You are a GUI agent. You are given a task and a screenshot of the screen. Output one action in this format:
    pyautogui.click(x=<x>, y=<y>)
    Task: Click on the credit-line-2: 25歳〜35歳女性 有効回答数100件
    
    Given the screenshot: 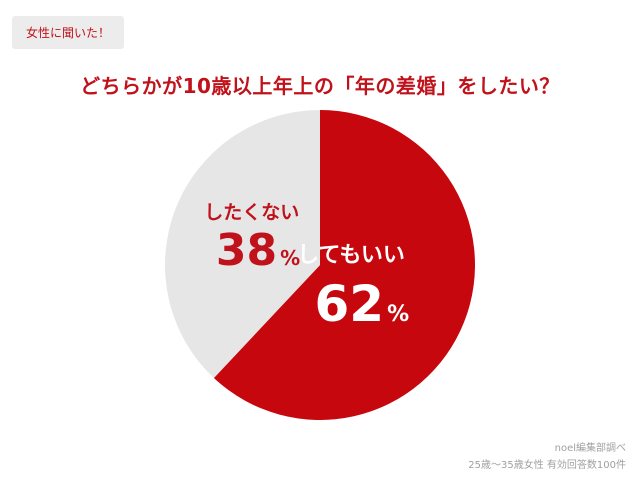 What is the action you would take?
    pyautogui.click(x=547, y=465)
    